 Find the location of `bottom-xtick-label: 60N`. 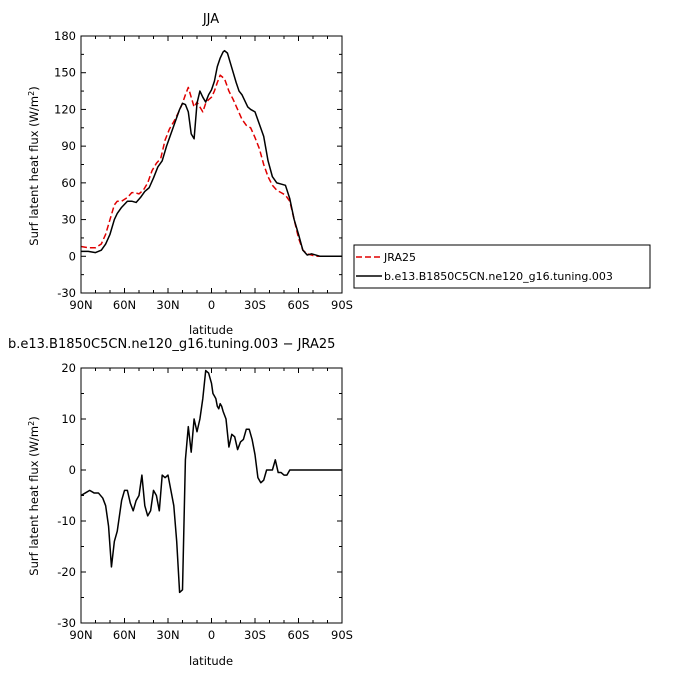

bottom-xtick-label: 60N is located at coordinates (124, 635).